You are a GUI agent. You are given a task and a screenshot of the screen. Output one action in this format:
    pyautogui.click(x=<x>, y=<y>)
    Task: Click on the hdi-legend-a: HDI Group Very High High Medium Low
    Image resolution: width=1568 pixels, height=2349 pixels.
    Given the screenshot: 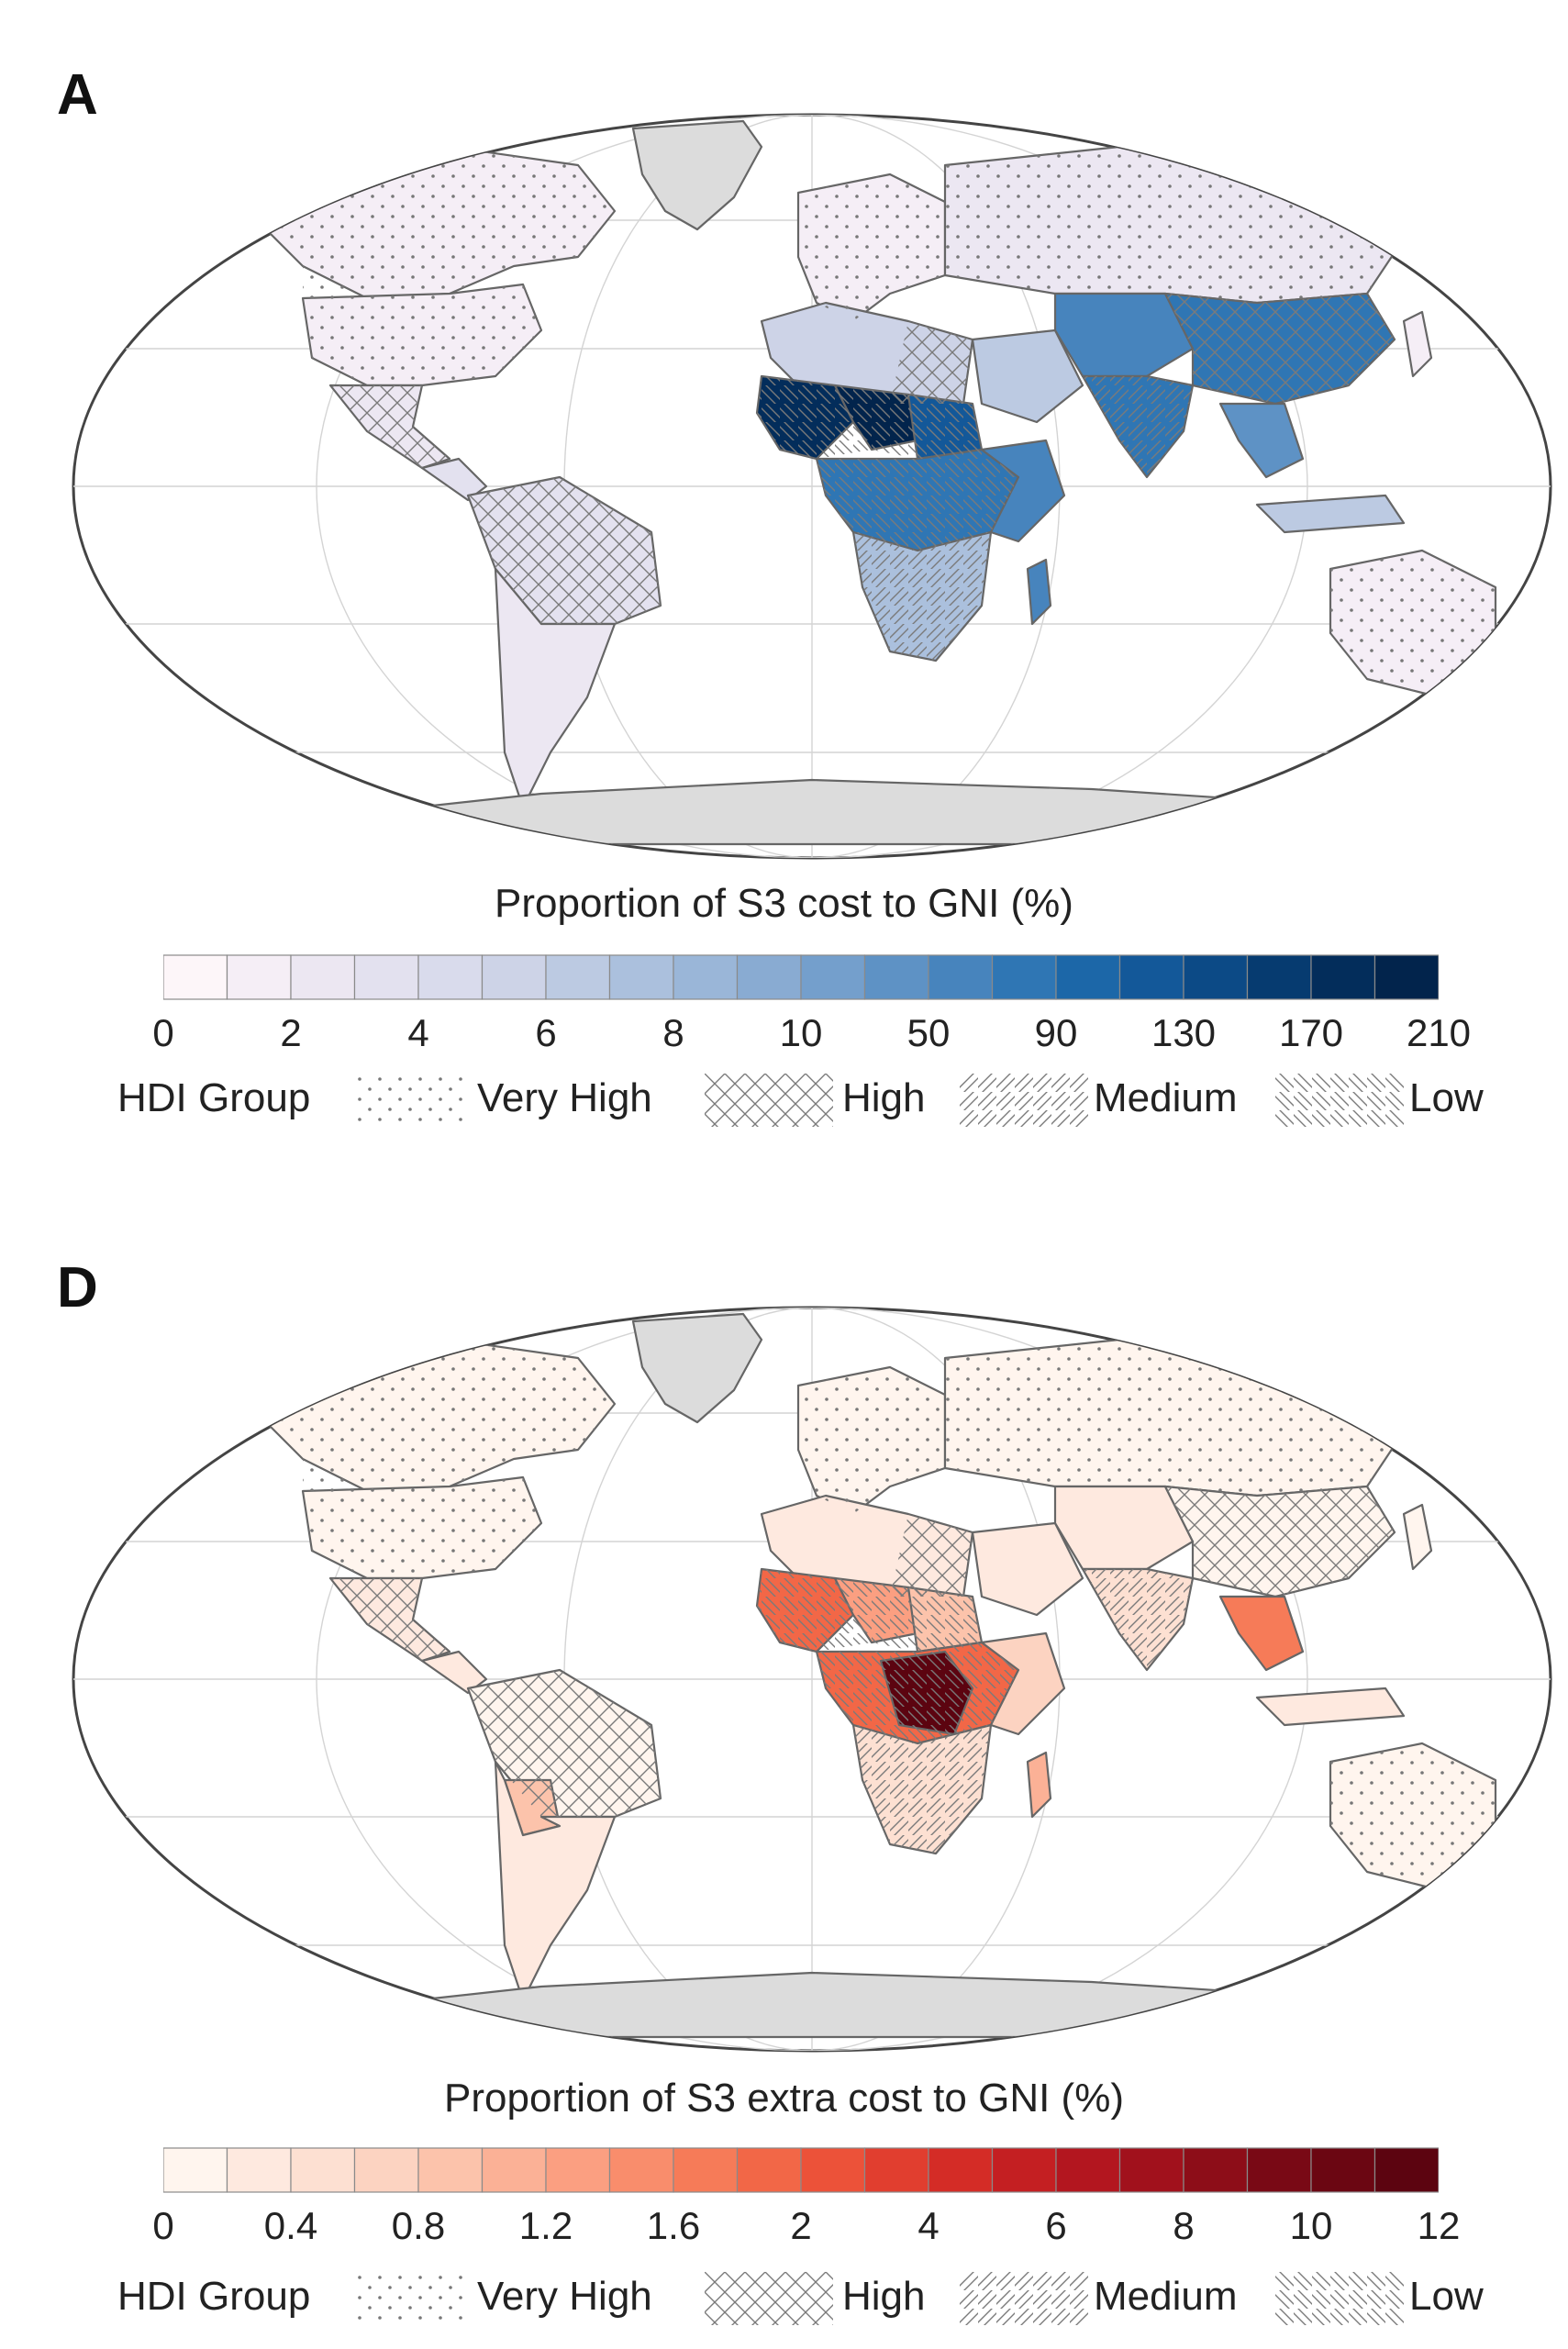 What is the action you would take?
    pyautogui.click(x=814, y=1101)
    